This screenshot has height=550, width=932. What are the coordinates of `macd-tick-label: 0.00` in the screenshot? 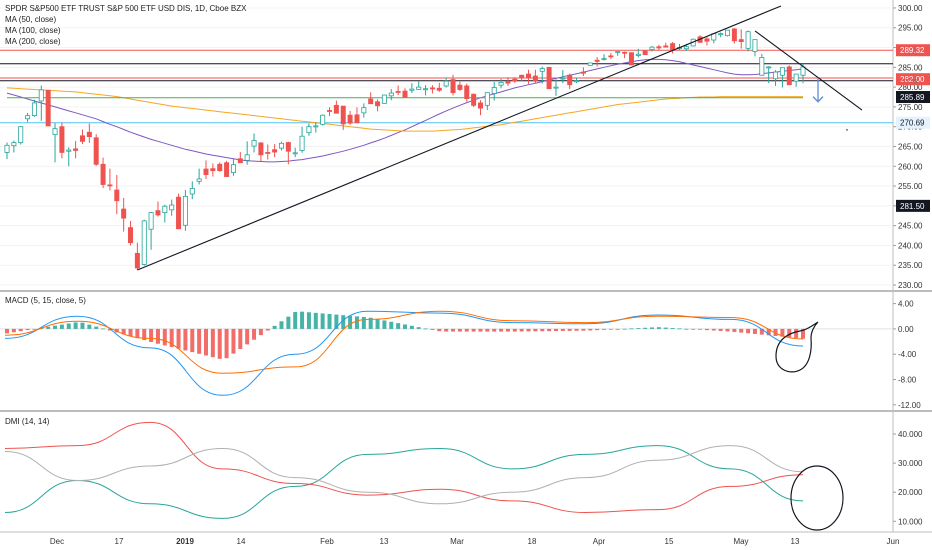 It's located at (906, 329).